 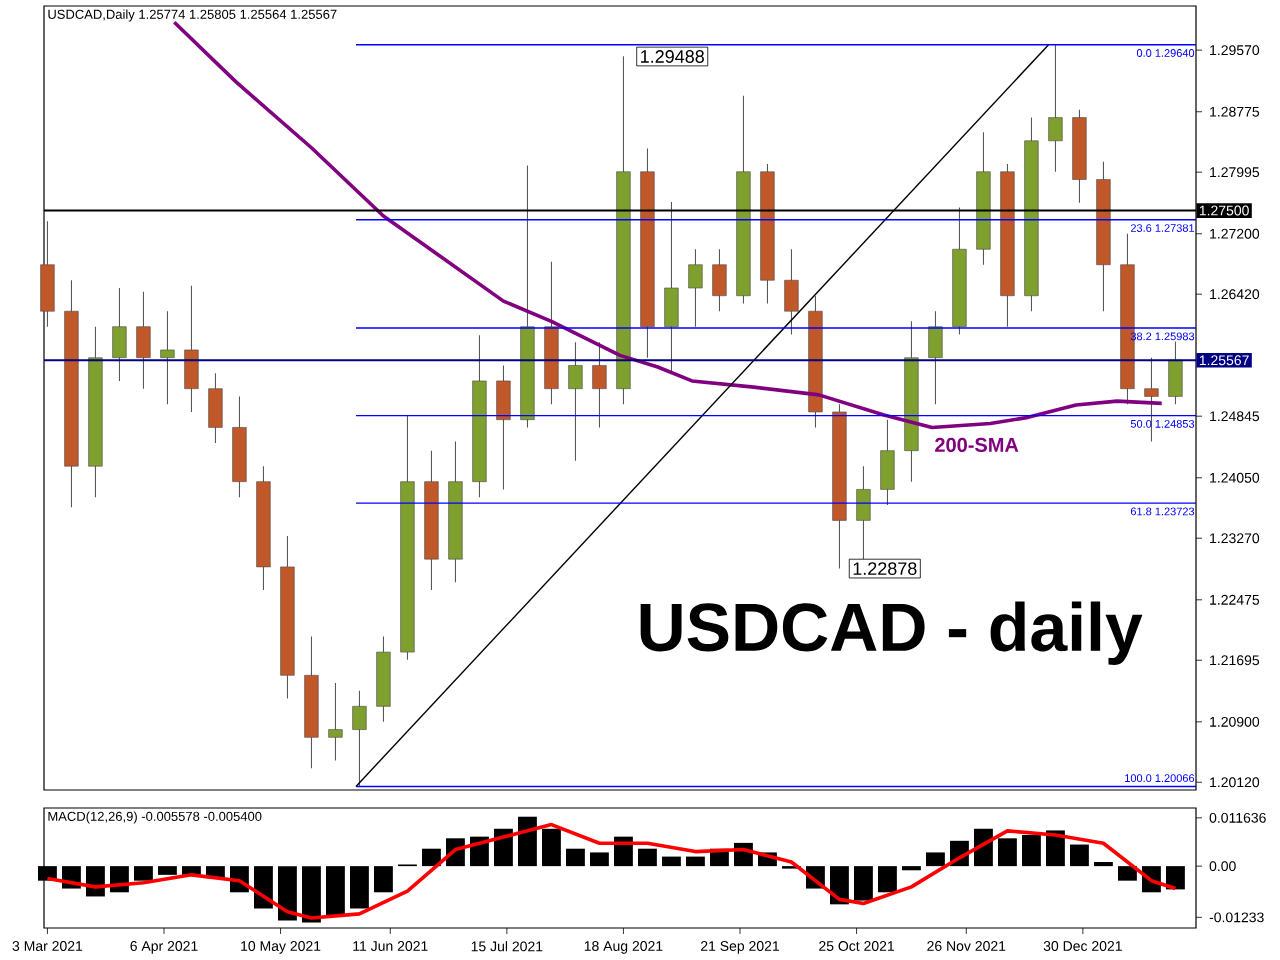 What do you see at coordinates (611, 871) in the screenshot?
I see `line-series` at bounding box center [611, 871].